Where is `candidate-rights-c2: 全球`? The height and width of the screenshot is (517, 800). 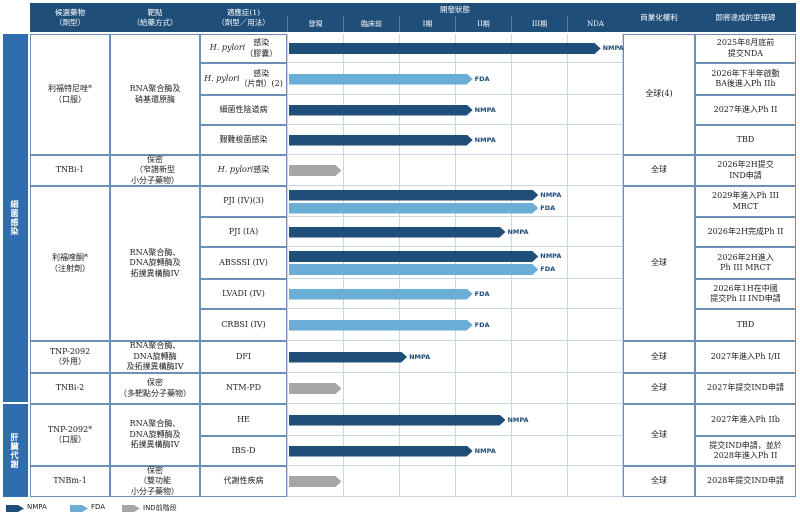
candidate-rights-c2: 全球 is located at coordinates (659, 170).